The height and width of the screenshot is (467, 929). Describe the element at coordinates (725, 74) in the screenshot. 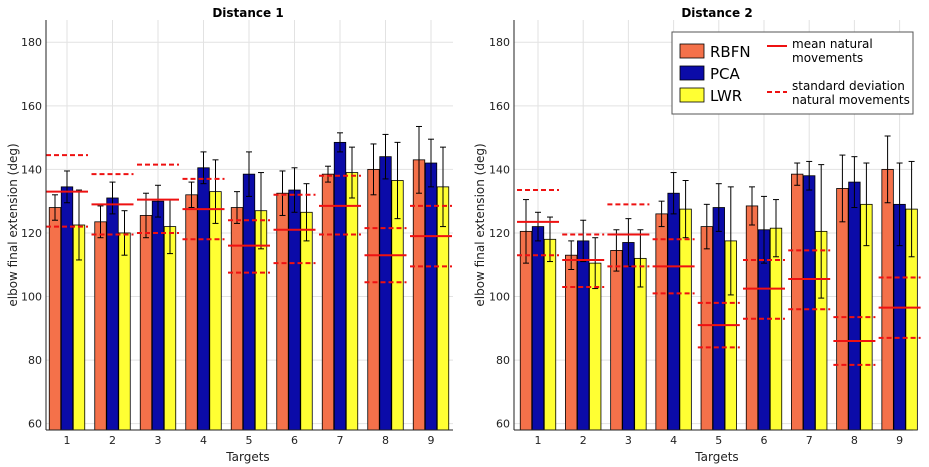

I see `legend-label-pca: PCA` at that location.